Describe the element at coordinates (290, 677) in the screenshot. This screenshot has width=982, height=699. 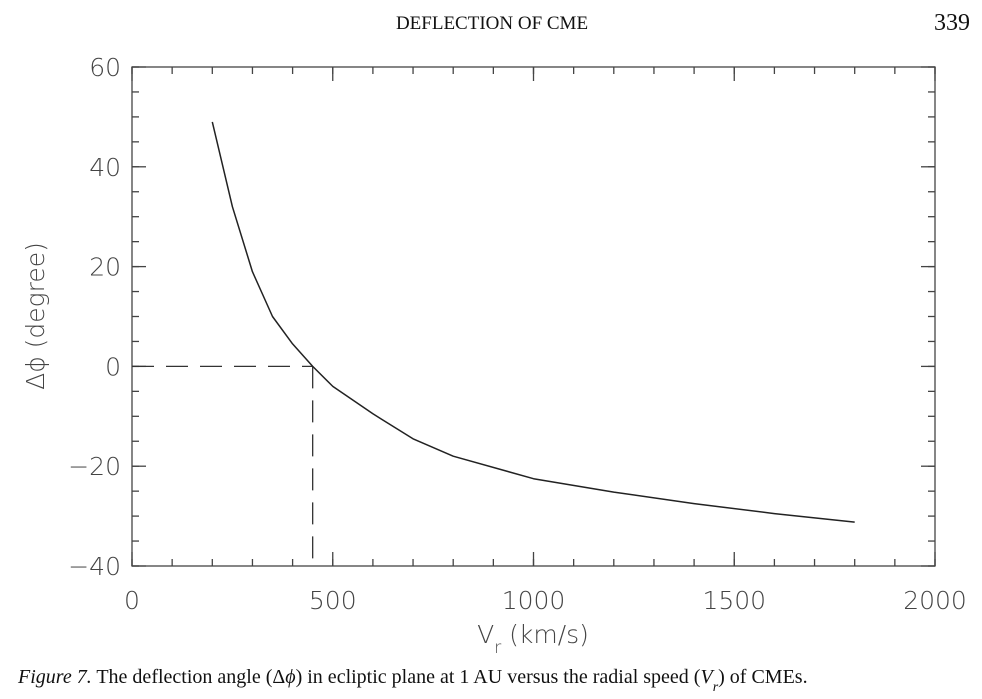
I see `caption-part: ϕ` at that location.